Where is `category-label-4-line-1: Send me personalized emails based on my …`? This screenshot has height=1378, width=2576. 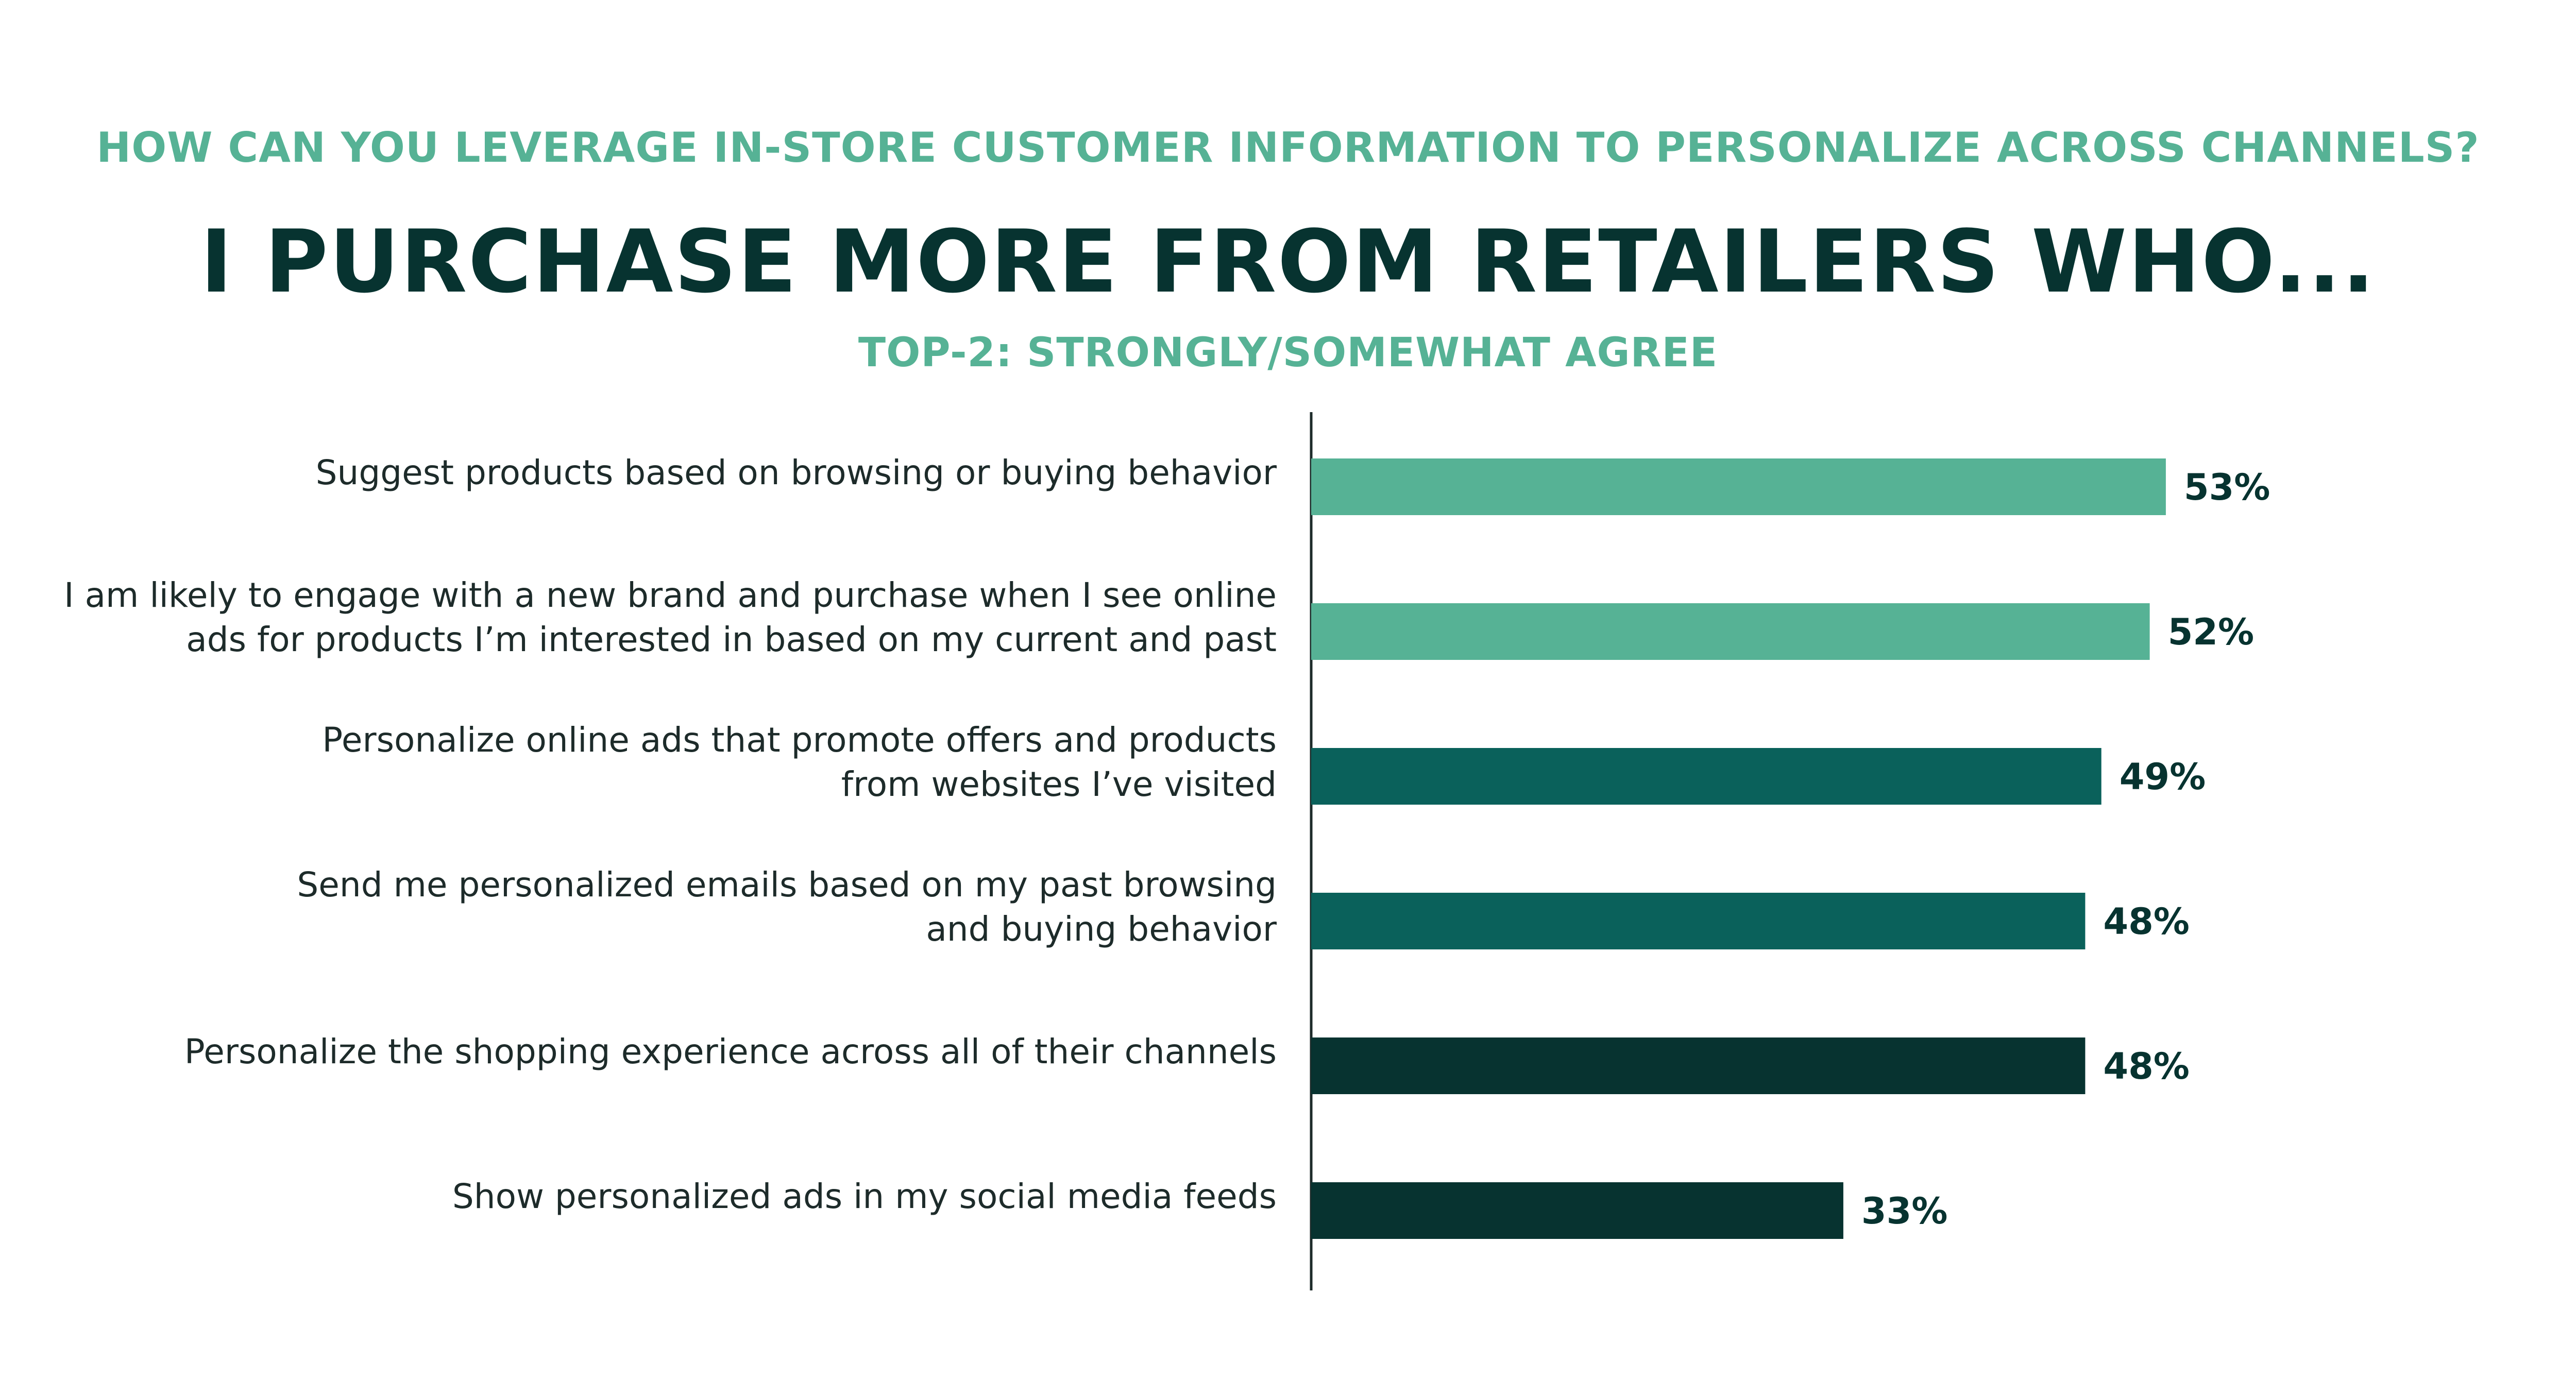
category-label-4-line-1: Send me personalized emails based on my … is located at coordinates (787, 885).